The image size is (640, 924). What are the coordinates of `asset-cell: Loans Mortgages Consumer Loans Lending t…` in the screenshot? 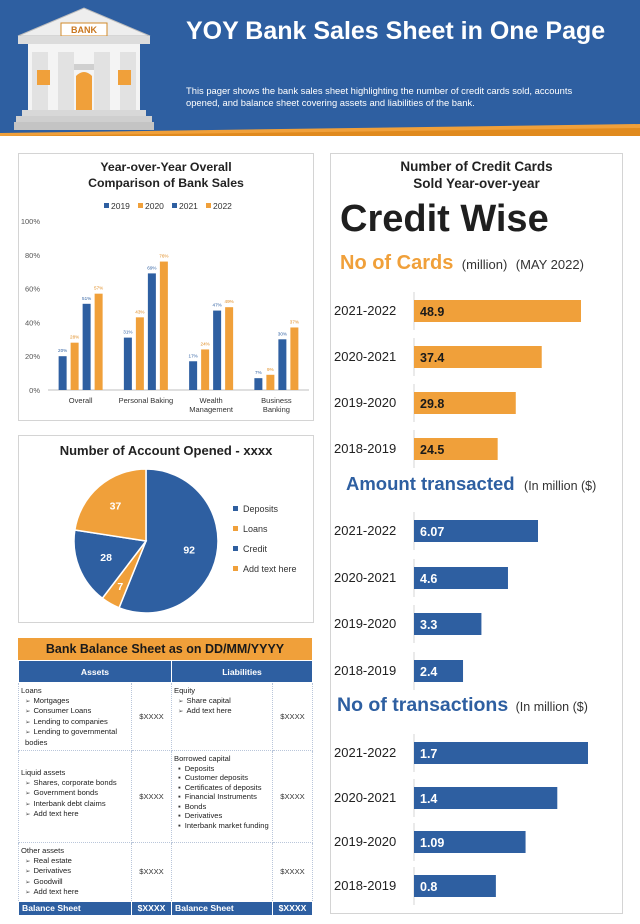 It's located at (75, 716).